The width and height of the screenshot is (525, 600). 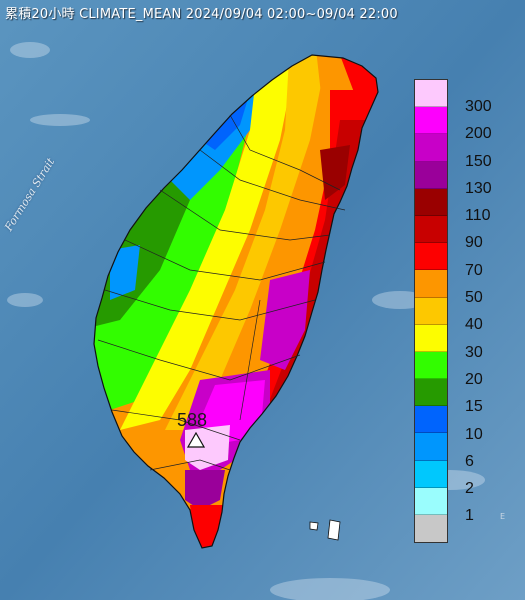 What do you see at coordinates (478, 106) in the screenshot?
I see `legend-label: 300` at bounding box center [478, 106].